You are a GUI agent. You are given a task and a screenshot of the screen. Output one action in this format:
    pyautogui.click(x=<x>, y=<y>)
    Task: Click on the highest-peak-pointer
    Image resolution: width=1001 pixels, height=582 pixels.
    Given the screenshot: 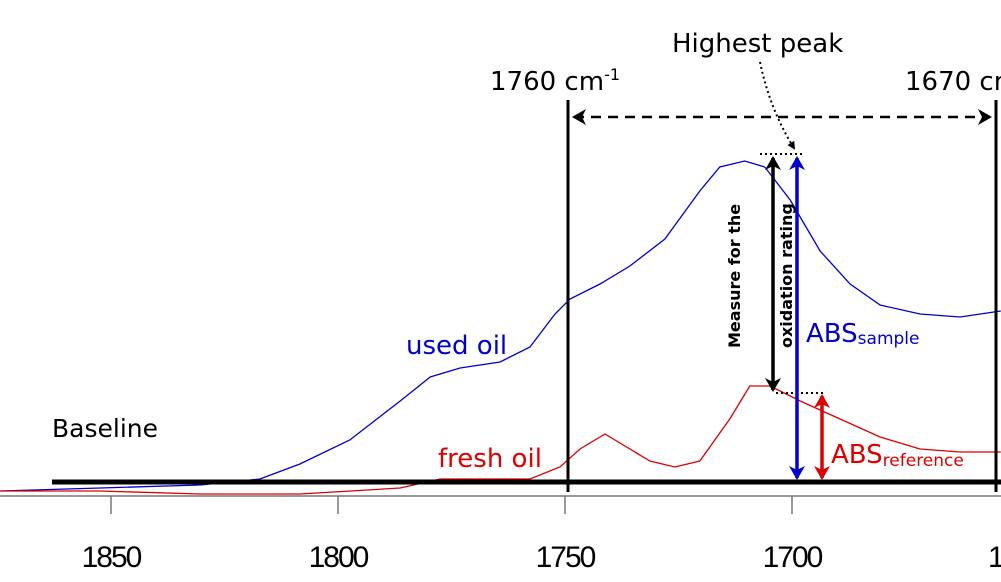 What is the action you would take?
    pyautogui.click(x=777, y=105)
    